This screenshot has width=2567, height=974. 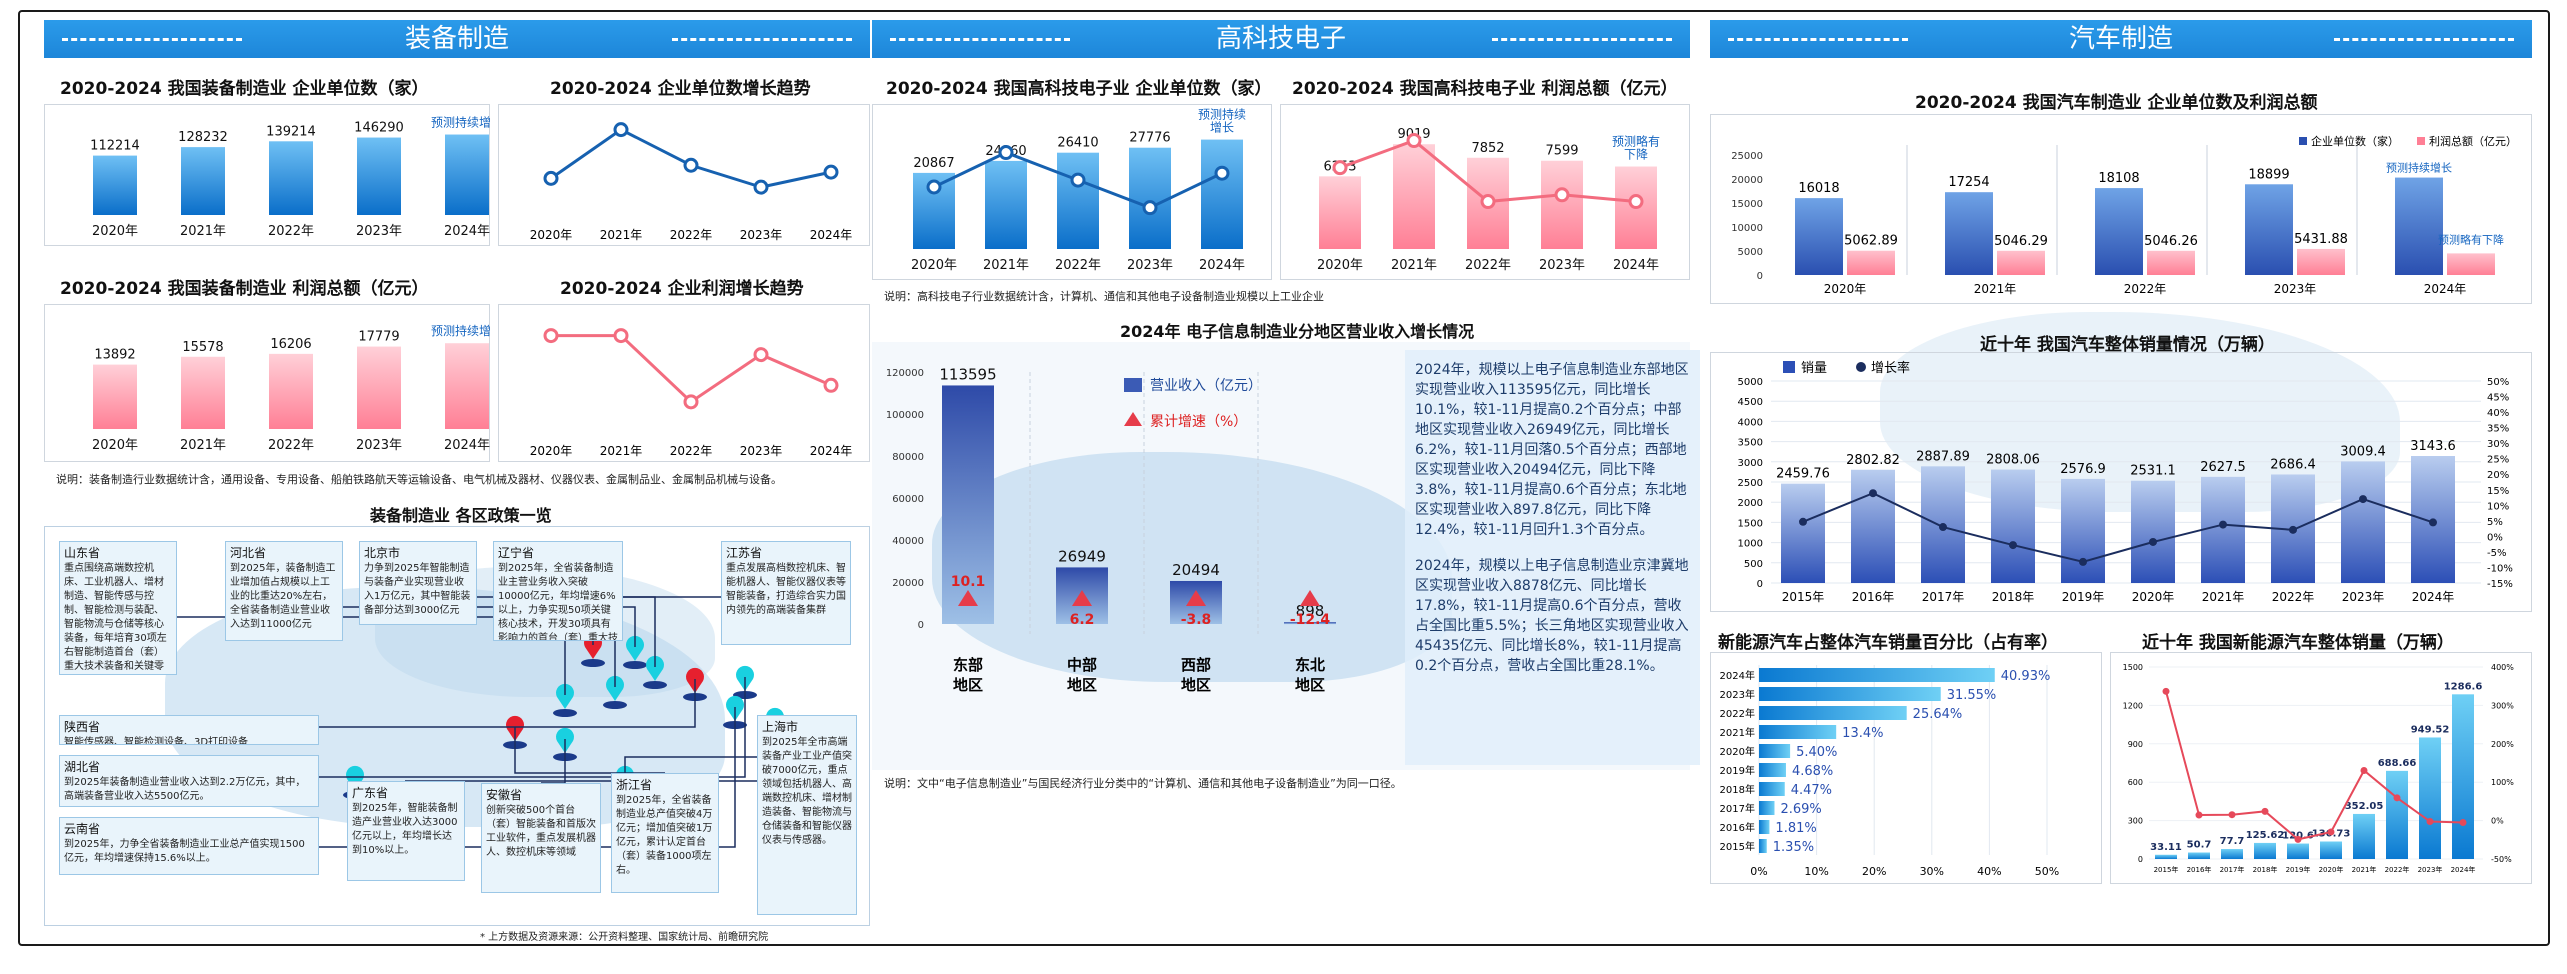 What do you see at coordinates (1803, 474) in the screenshot?
I see `value-label: 2459.76` at bounding box center [1803, 474].